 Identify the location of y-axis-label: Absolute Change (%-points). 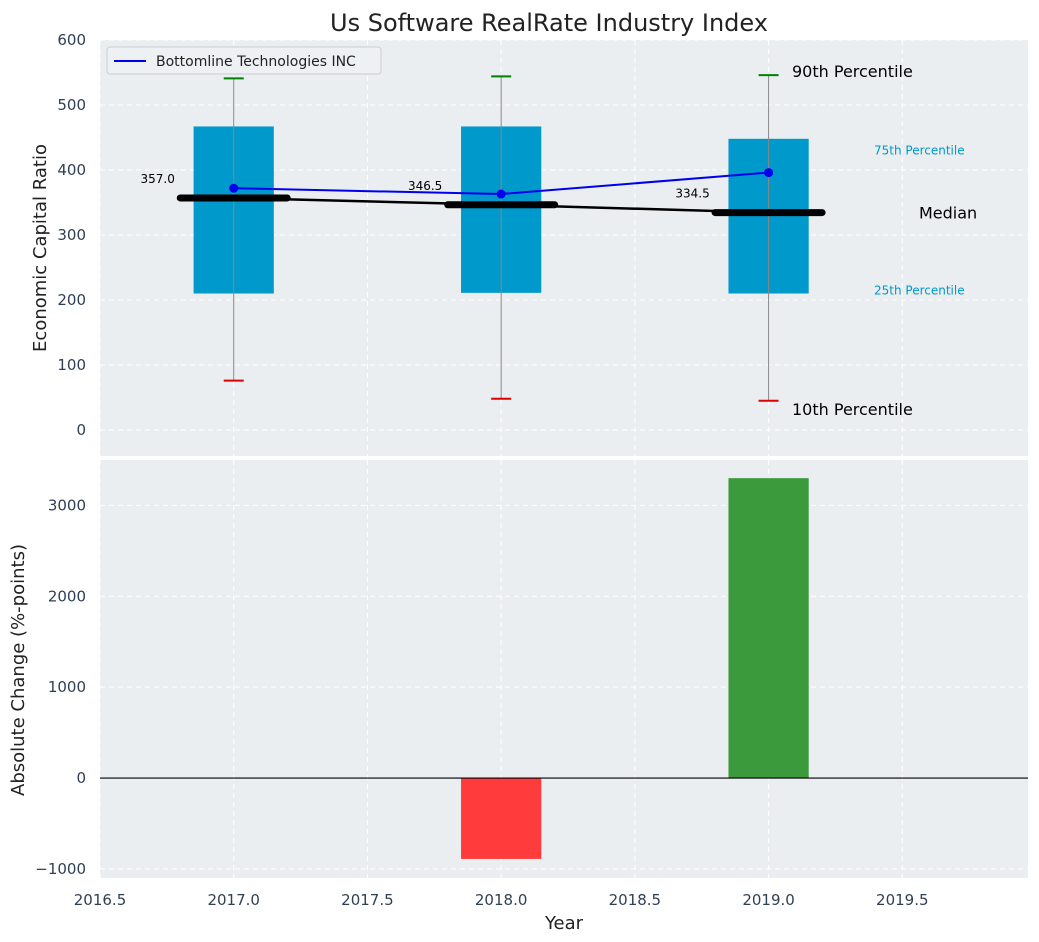
(18, 670).